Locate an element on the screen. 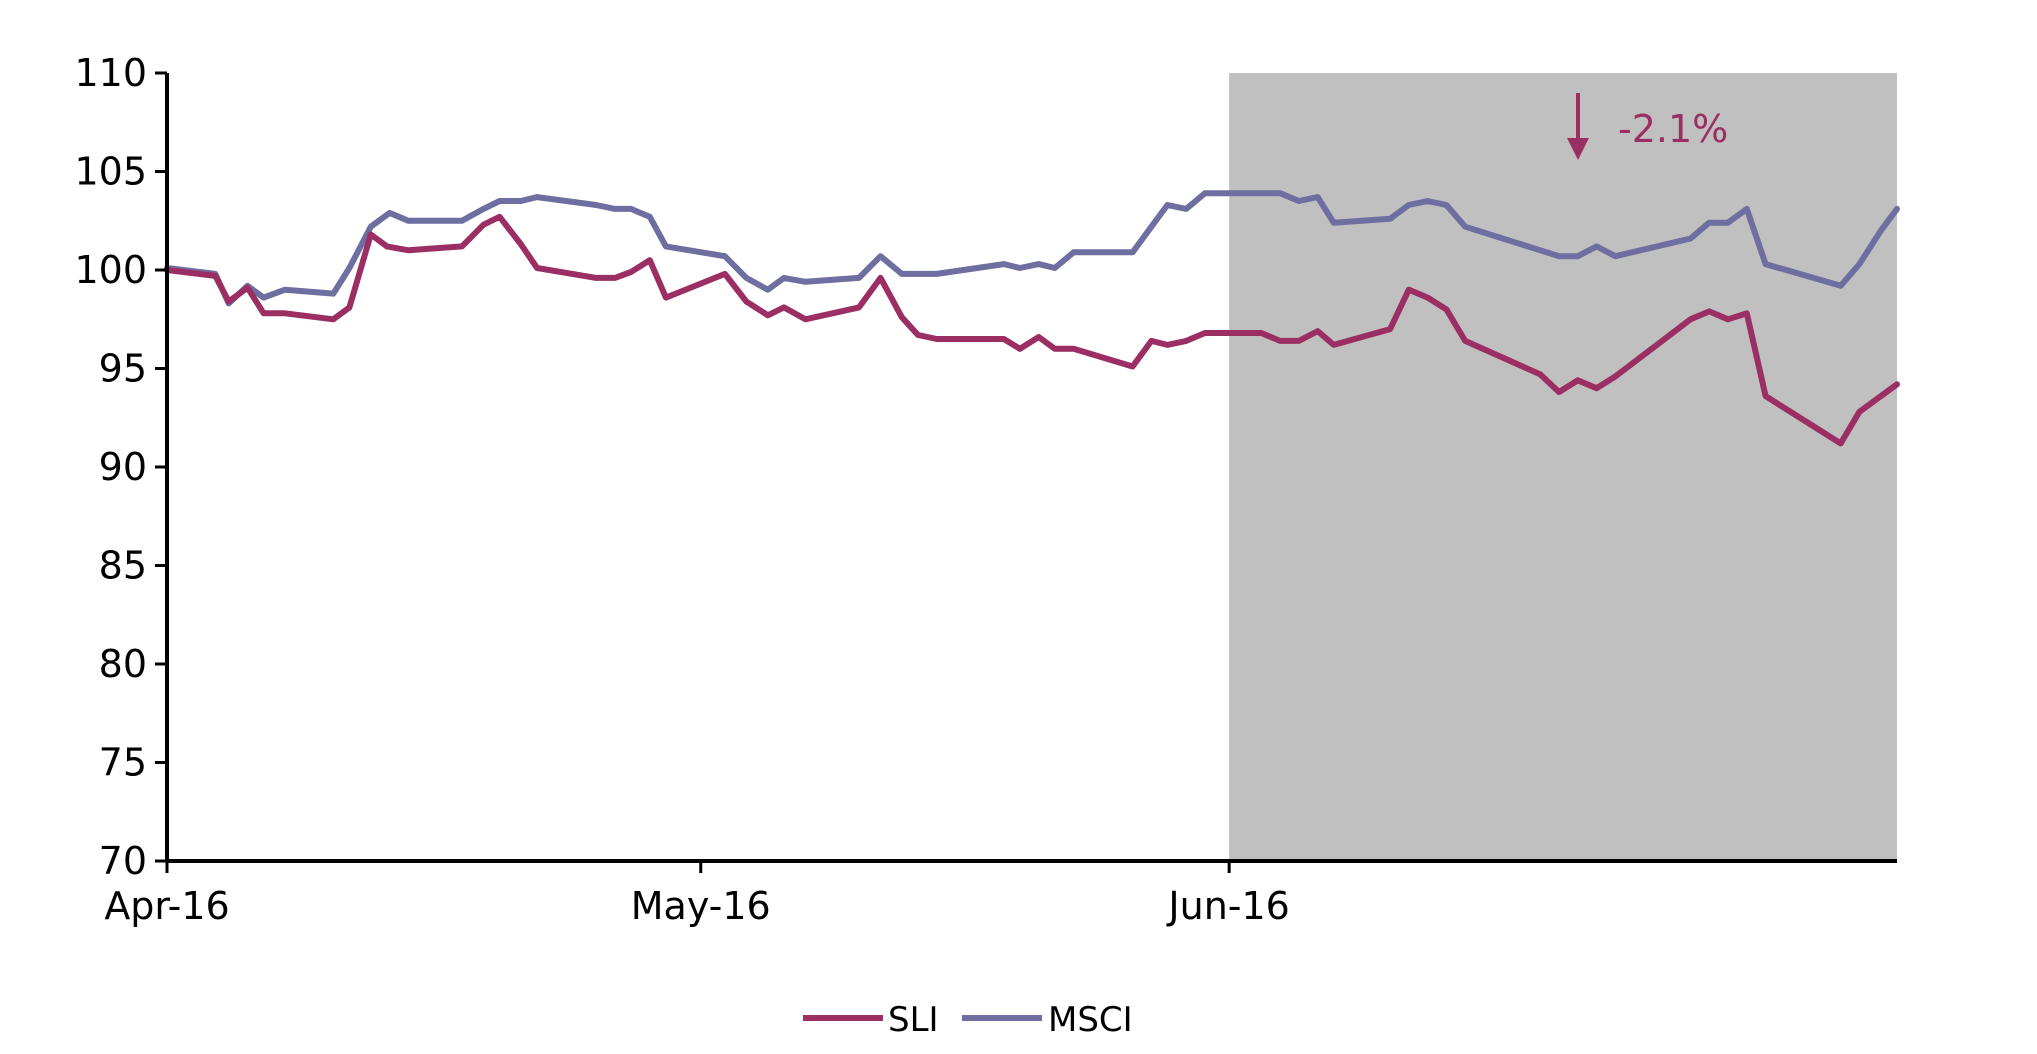 The width and height of the screenshot is (2037, 1054). annotation: -2.1% is located at coordinates (1647, 126).